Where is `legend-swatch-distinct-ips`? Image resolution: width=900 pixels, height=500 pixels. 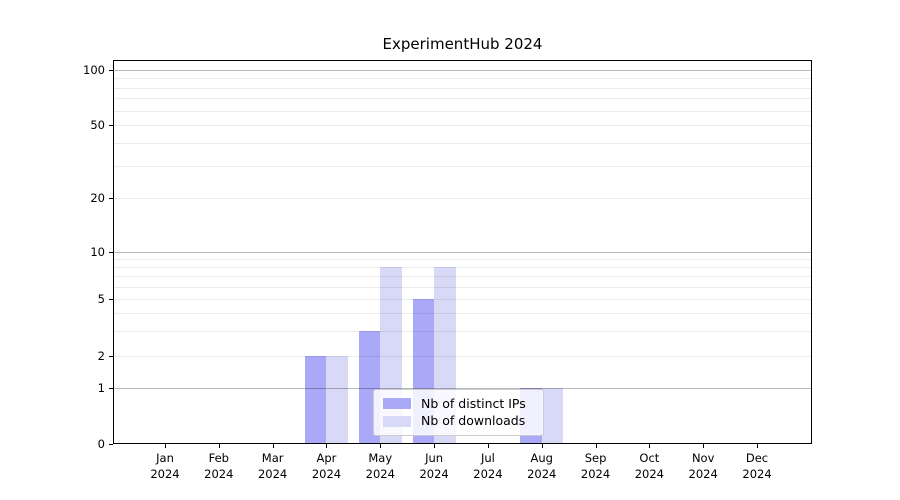 legend-swatch-distinct-ips is located at coordinates (397, 404).